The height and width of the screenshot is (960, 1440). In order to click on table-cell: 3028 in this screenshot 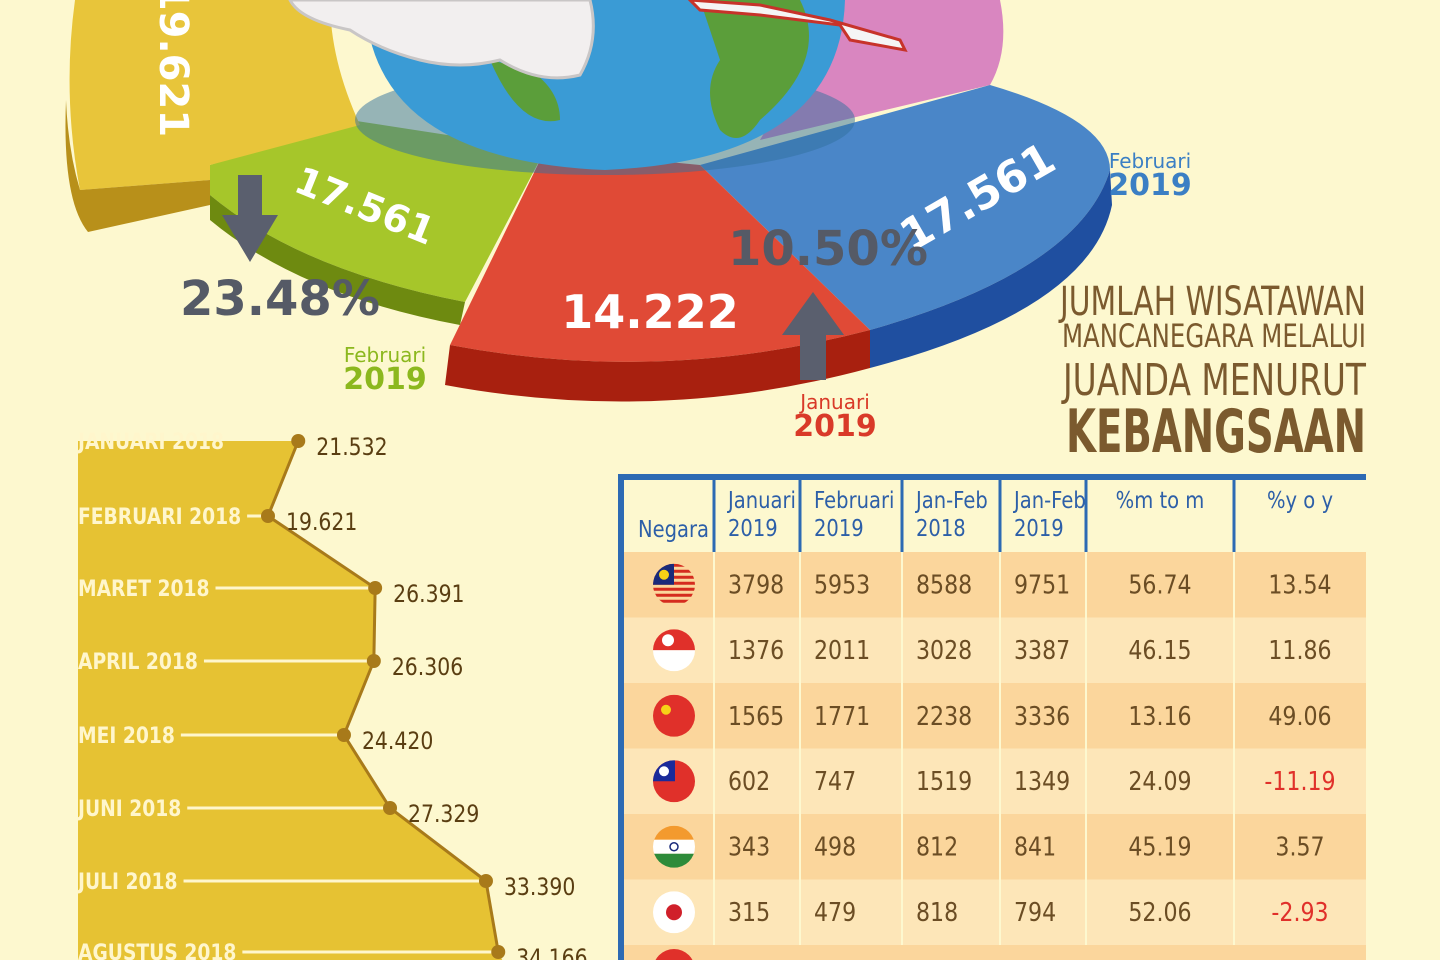, I will do `click(944, 651)`.